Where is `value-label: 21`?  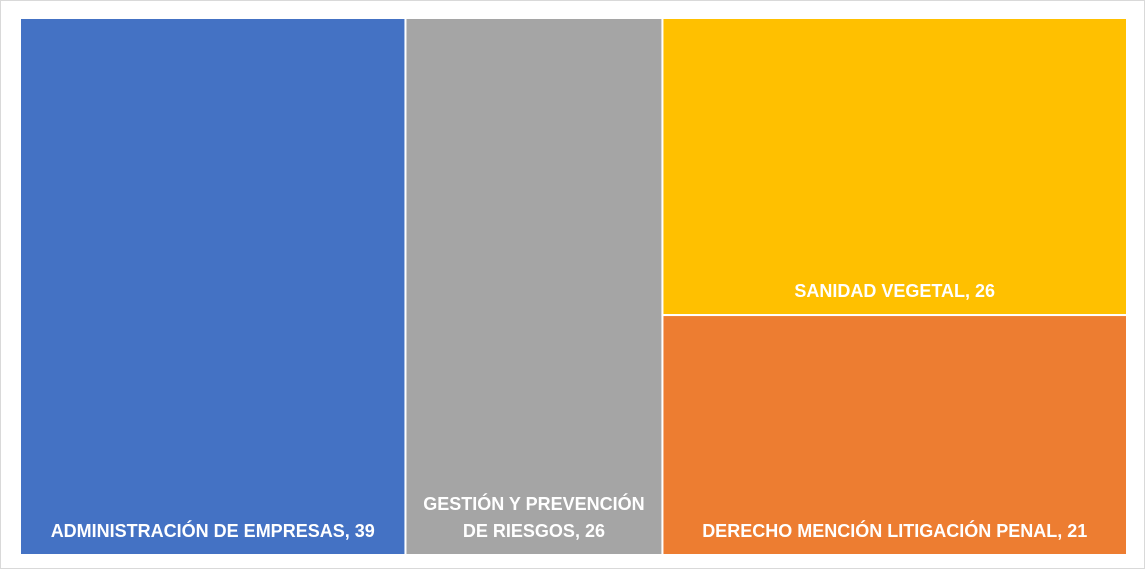
value-label: 21 is located at coordinates (1077, 530).